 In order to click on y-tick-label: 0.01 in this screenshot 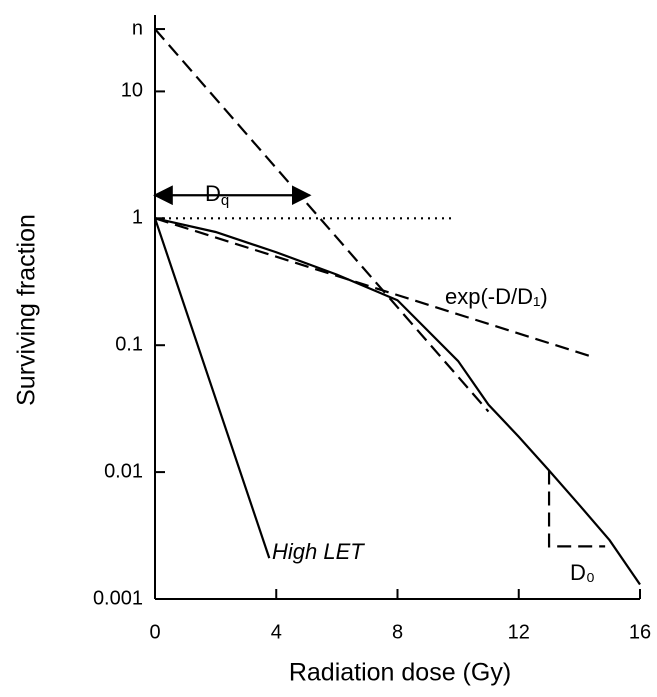, I will do `click(123, 471)`.